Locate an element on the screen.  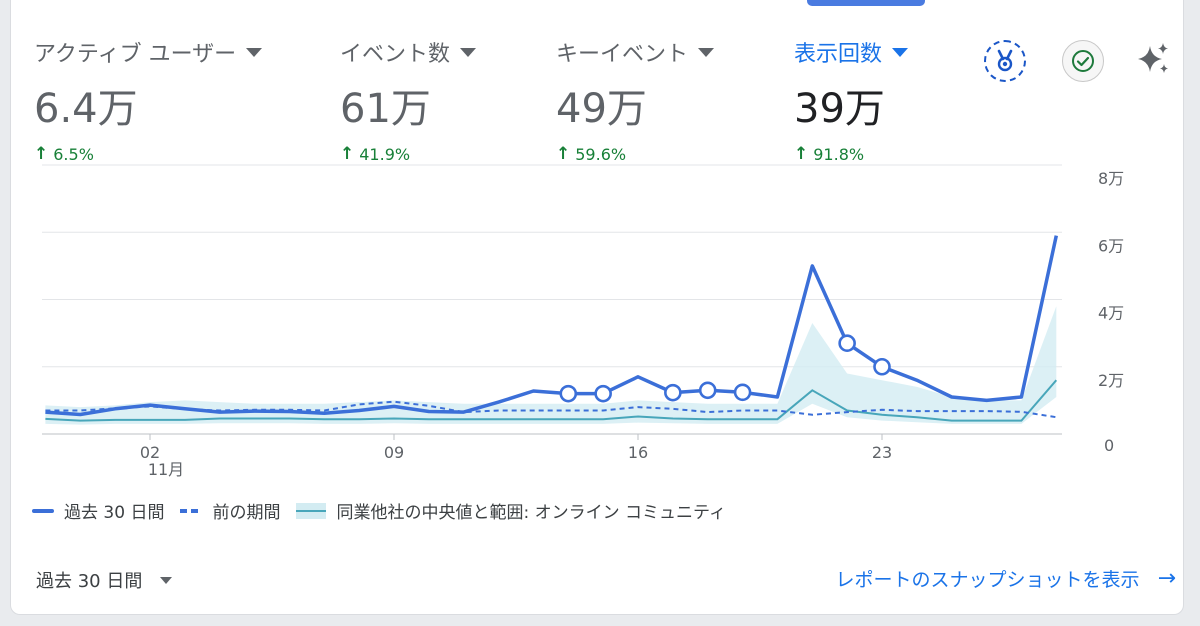
metric-tab-views: 表示回数 39万 ↑ 91.8% is located at coordinates (851, 100).